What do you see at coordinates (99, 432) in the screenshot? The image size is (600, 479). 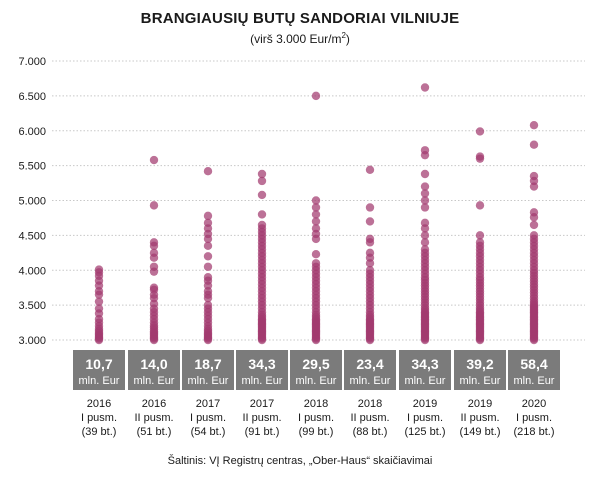 I see `x-label-count: (39 bt.)` at bounding box center [99, 432].